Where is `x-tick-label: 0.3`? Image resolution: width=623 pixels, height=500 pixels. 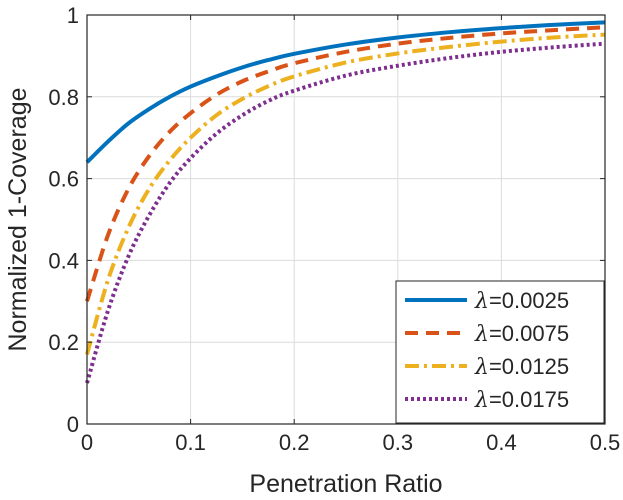
x-tick-label: 0.3 is located at coordinates (398, 442).